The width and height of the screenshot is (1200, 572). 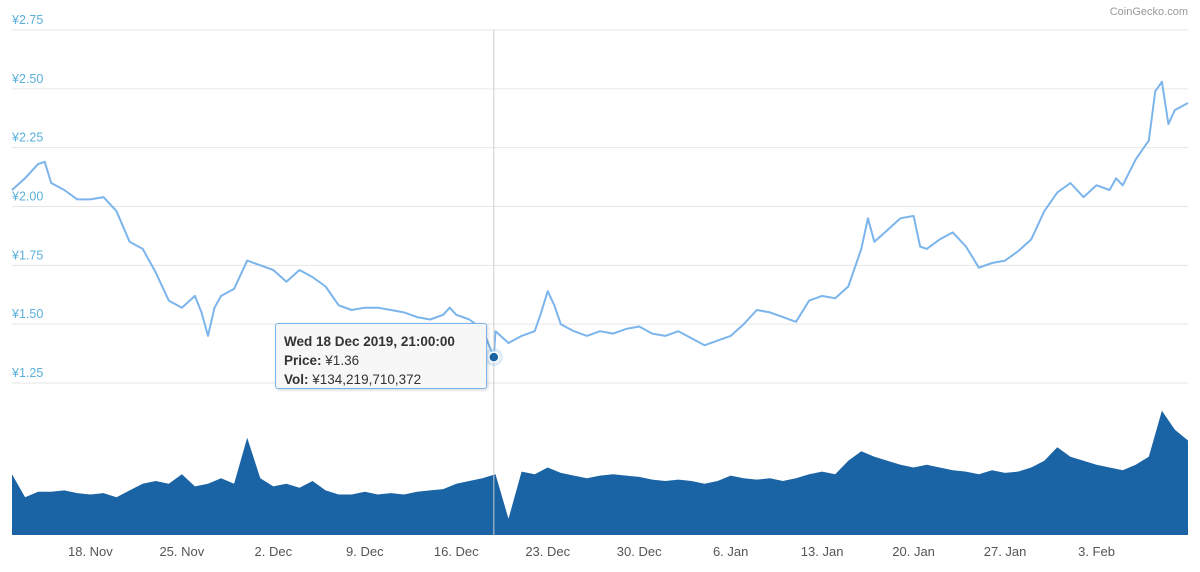 What do you see at coordinates (181, 551) in the screenshot?
I see `x-tick-label: 25. Nov` at bounding box center [181, 551].